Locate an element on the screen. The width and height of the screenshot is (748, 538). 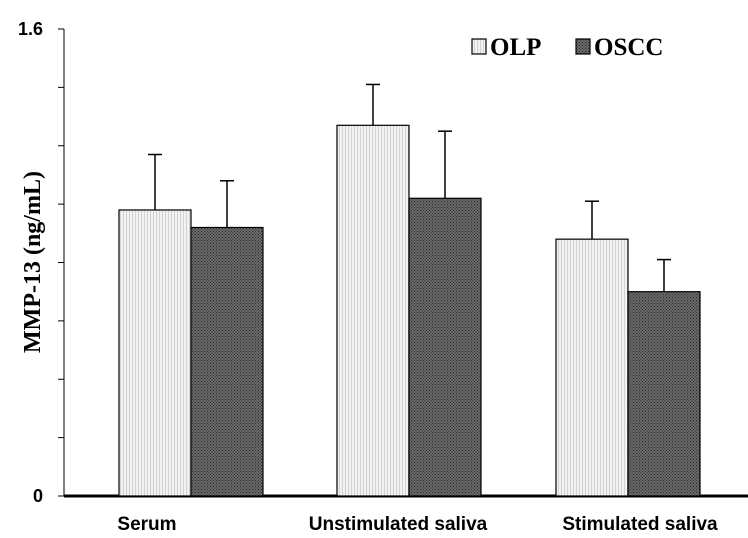
y-axis-label-group: MMP-13 (ng/mL) is located at coordinates (33, 262).